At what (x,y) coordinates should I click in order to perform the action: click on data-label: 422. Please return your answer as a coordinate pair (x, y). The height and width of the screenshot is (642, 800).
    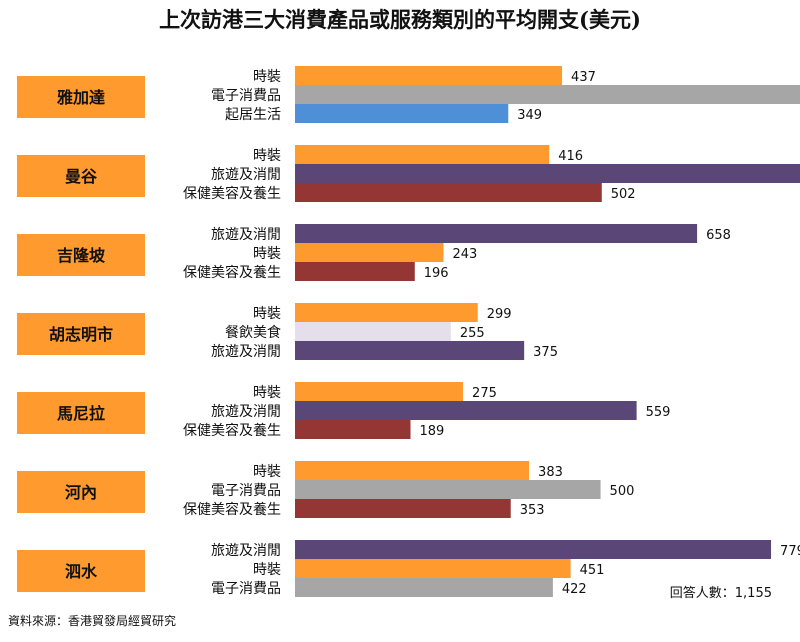
    Looking at the image, I should click on (574, 589).